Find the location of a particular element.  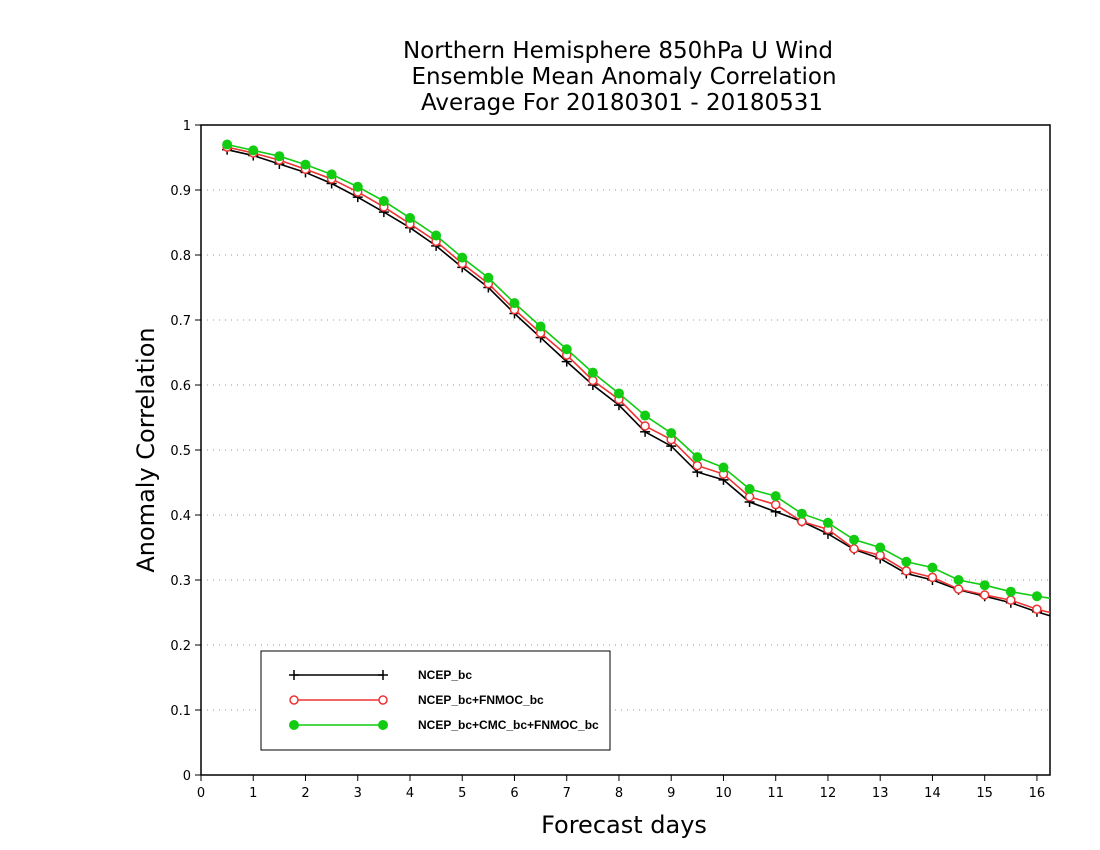

y-tick-label: 0.6 is located at coordinates (180, 386).